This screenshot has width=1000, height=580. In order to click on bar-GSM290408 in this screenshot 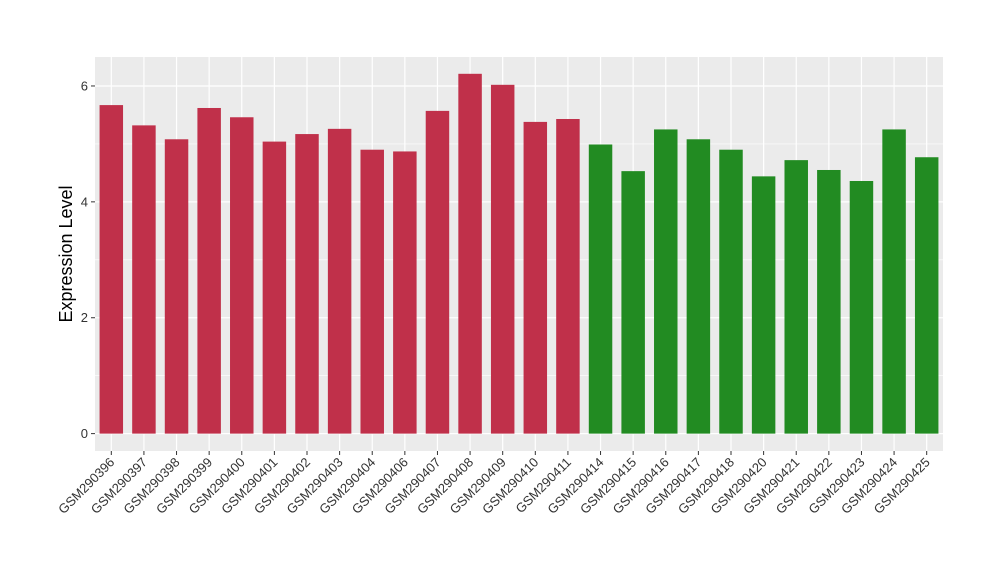, I will do `click(470, 253)`.